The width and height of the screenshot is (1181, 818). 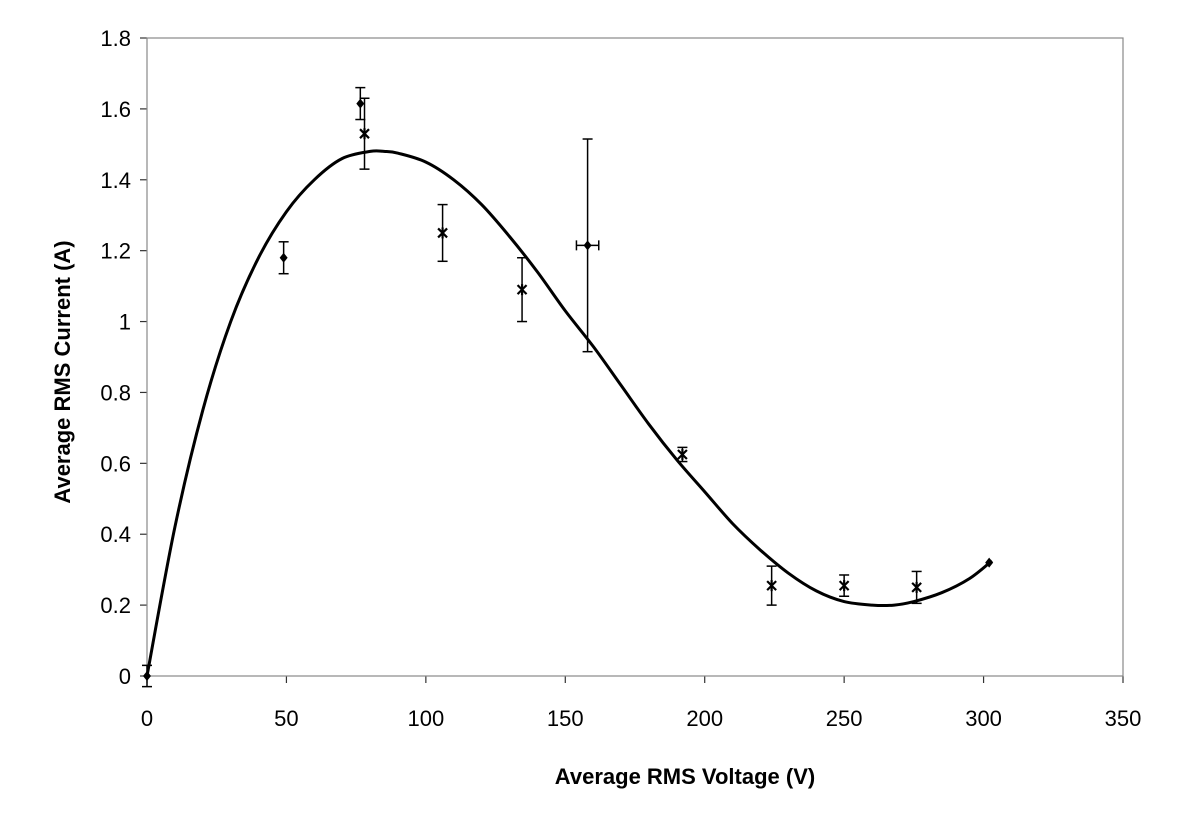 What do you see at coordinates (115, 463) in the screenshot?
I see `y-tick-label: 0.6` at bounding box center [115, 463].